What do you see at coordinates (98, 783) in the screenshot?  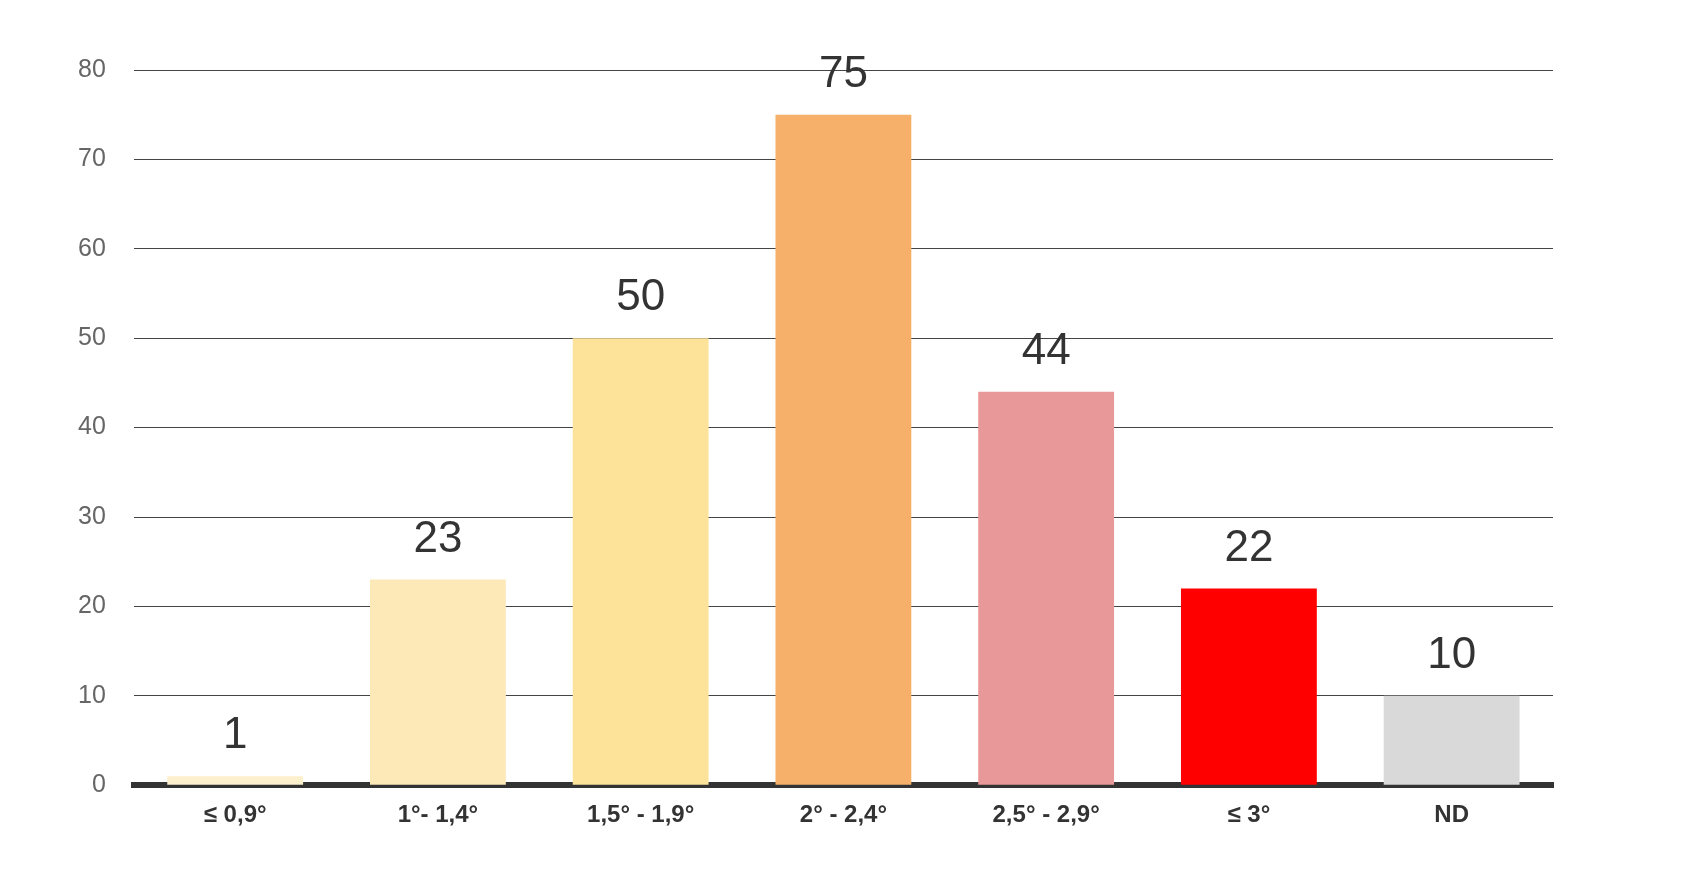 I see `y-tick-label: 0` at bounding box center [98, 783].